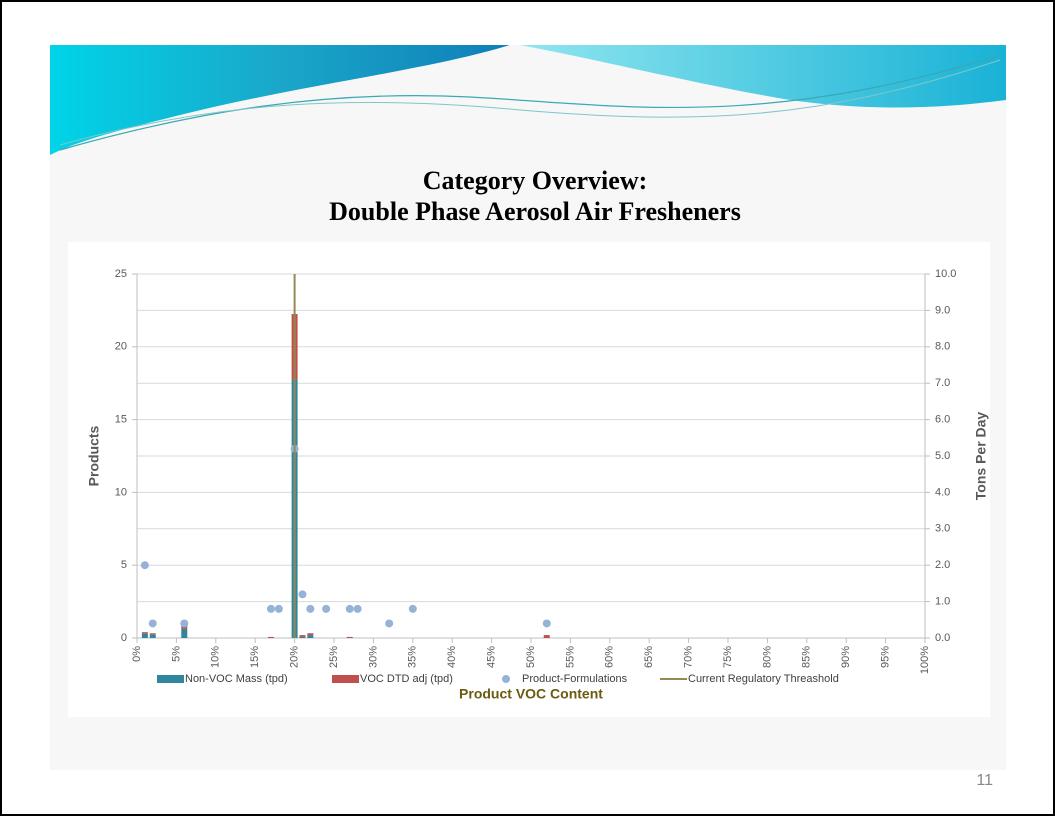  What do you see at coordinates (575, 679) in the screenshot?
I see `legend-label: Product-Formulations` at bounding box center [575, 679].